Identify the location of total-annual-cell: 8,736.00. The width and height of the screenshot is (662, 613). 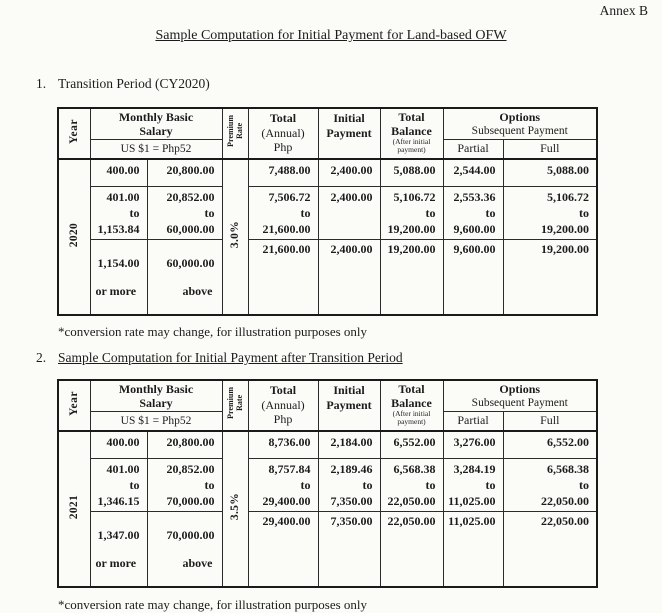
(283, 444).